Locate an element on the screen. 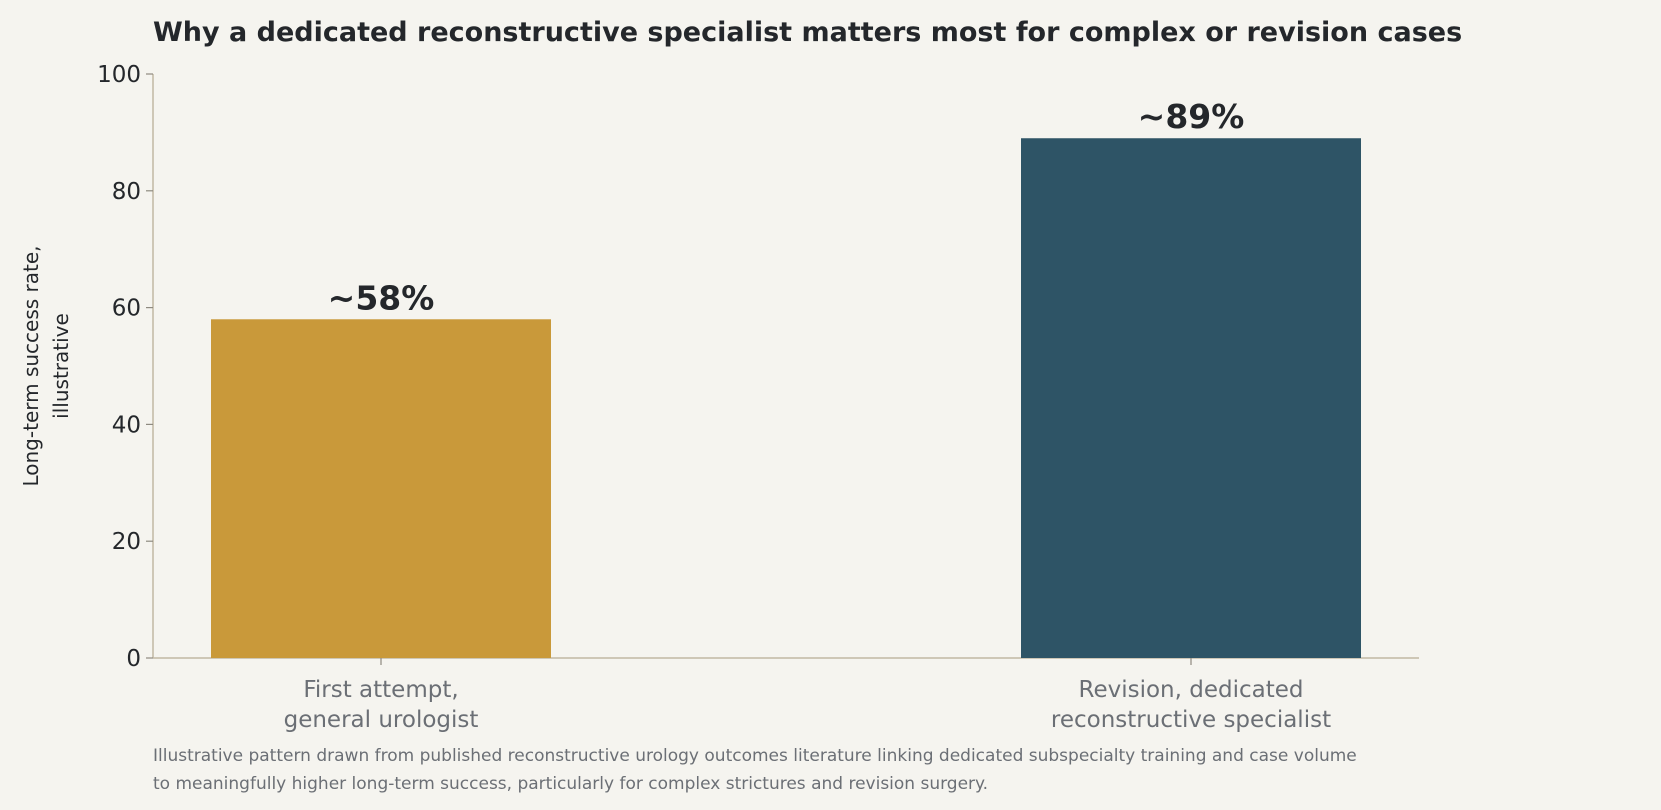 The image size is (1661, 810). y-tick-label: 40 is located at coordinates (126, 425).